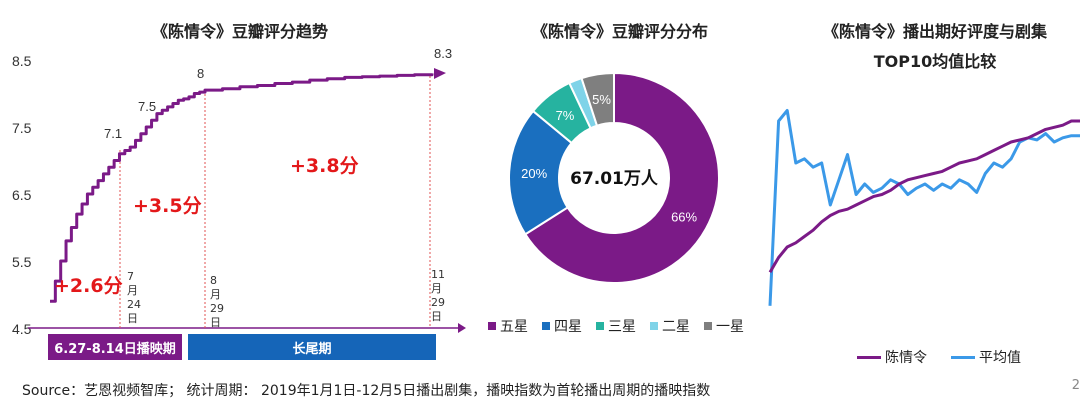  What do you see at coordinates (943, 357) in the screenshot?
I see `line-legend: 陈情令 平均值` at bounding box center [943, 357].